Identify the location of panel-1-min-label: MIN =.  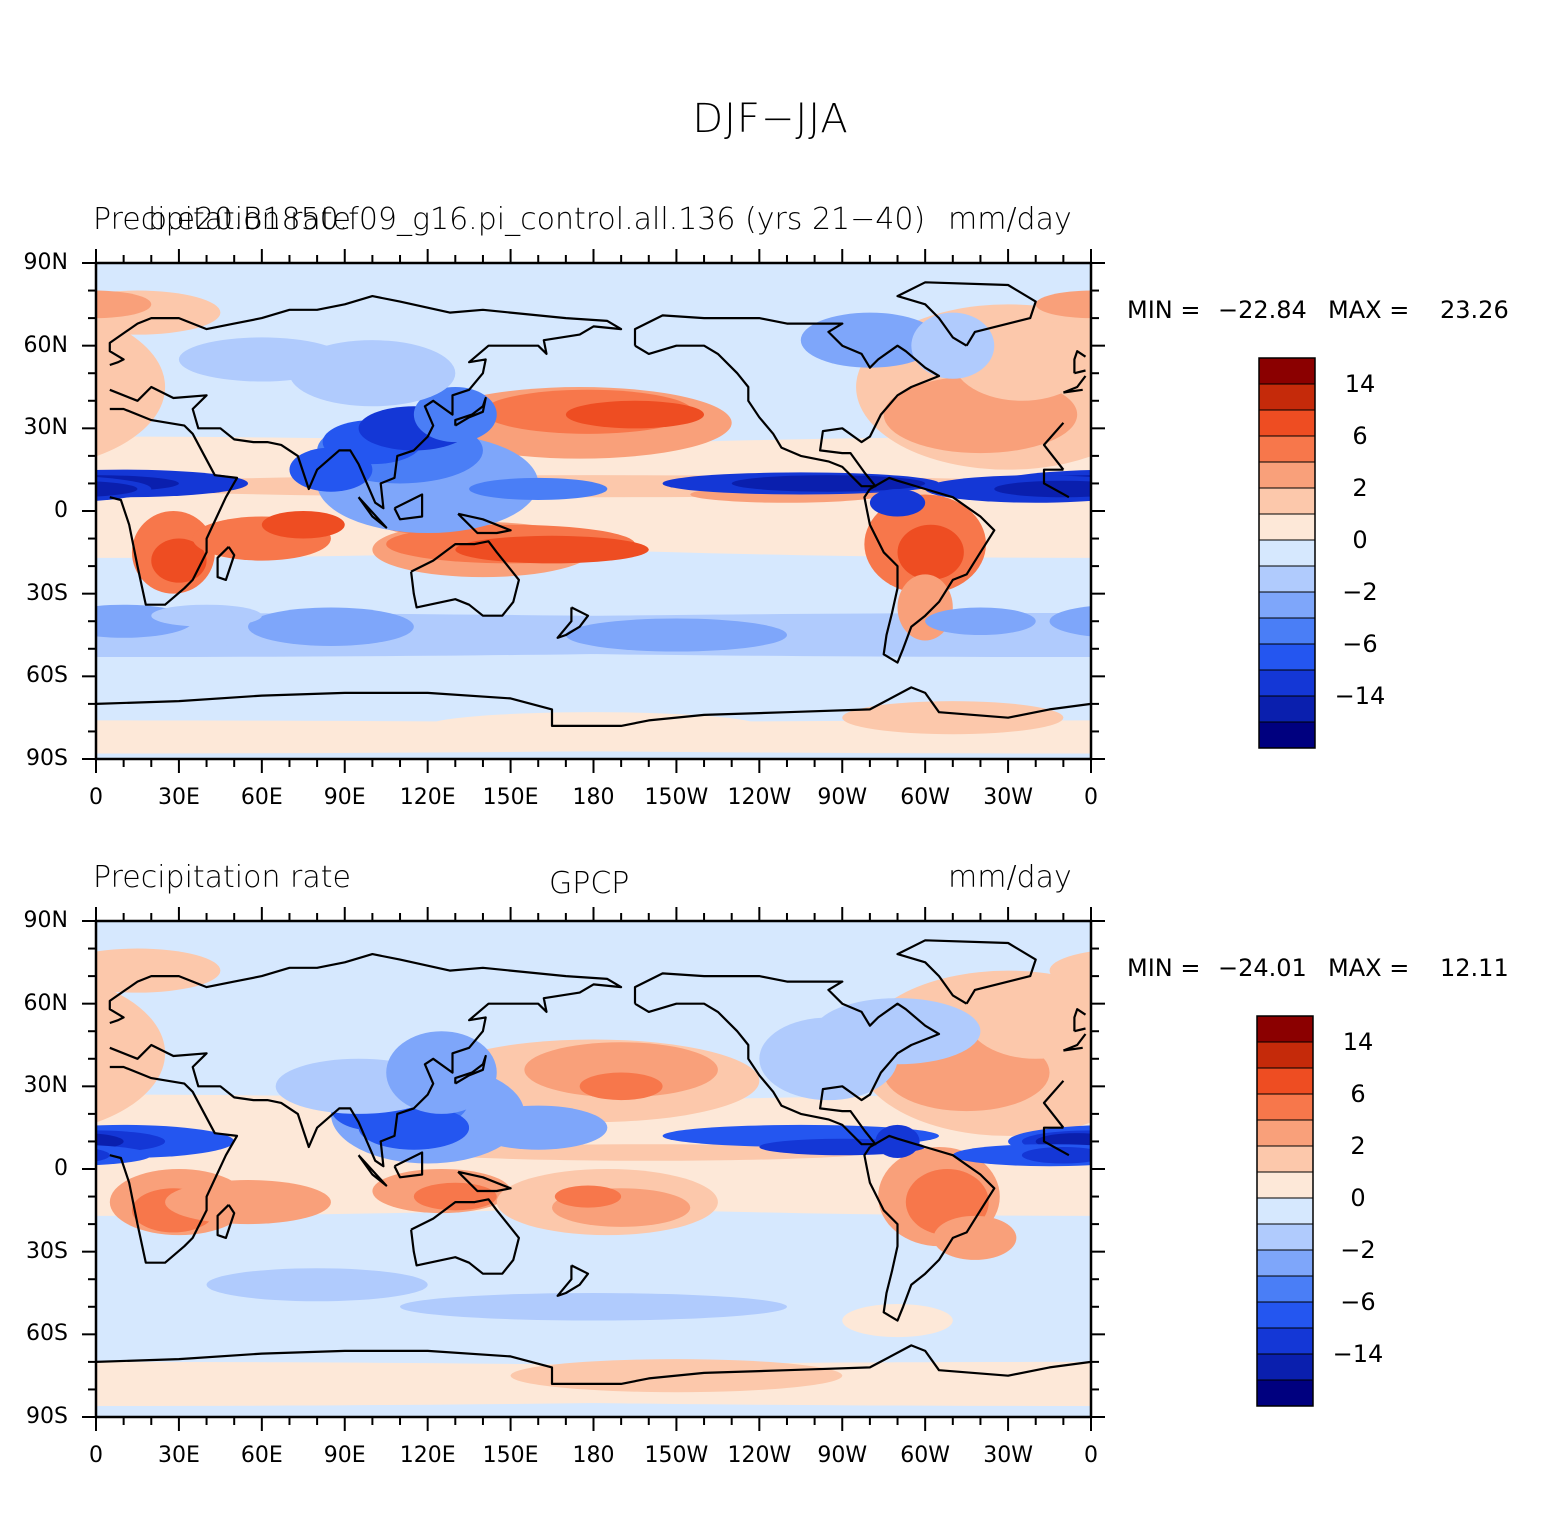
(1164, 310).